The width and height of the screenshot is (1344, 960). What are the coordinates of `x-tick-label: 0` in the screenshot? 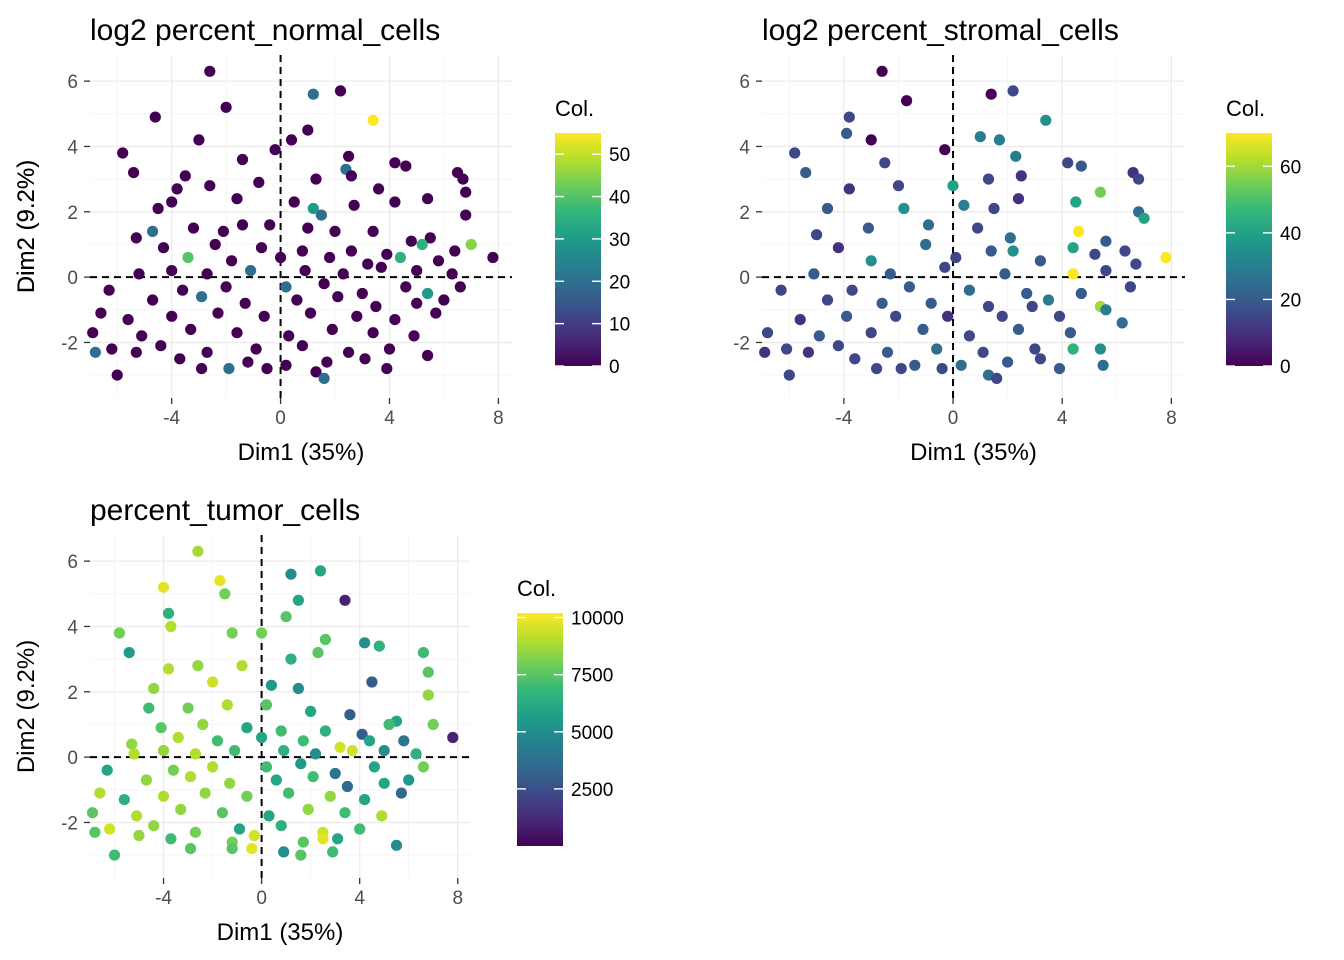 It's located at (261, 898).